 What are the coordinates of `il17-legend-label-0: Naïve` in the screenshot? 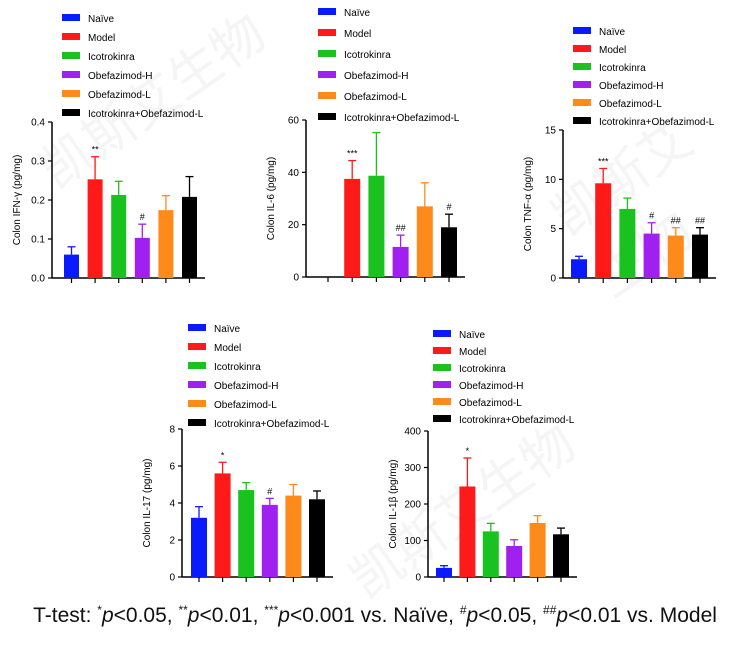 It's located at (227, 329).